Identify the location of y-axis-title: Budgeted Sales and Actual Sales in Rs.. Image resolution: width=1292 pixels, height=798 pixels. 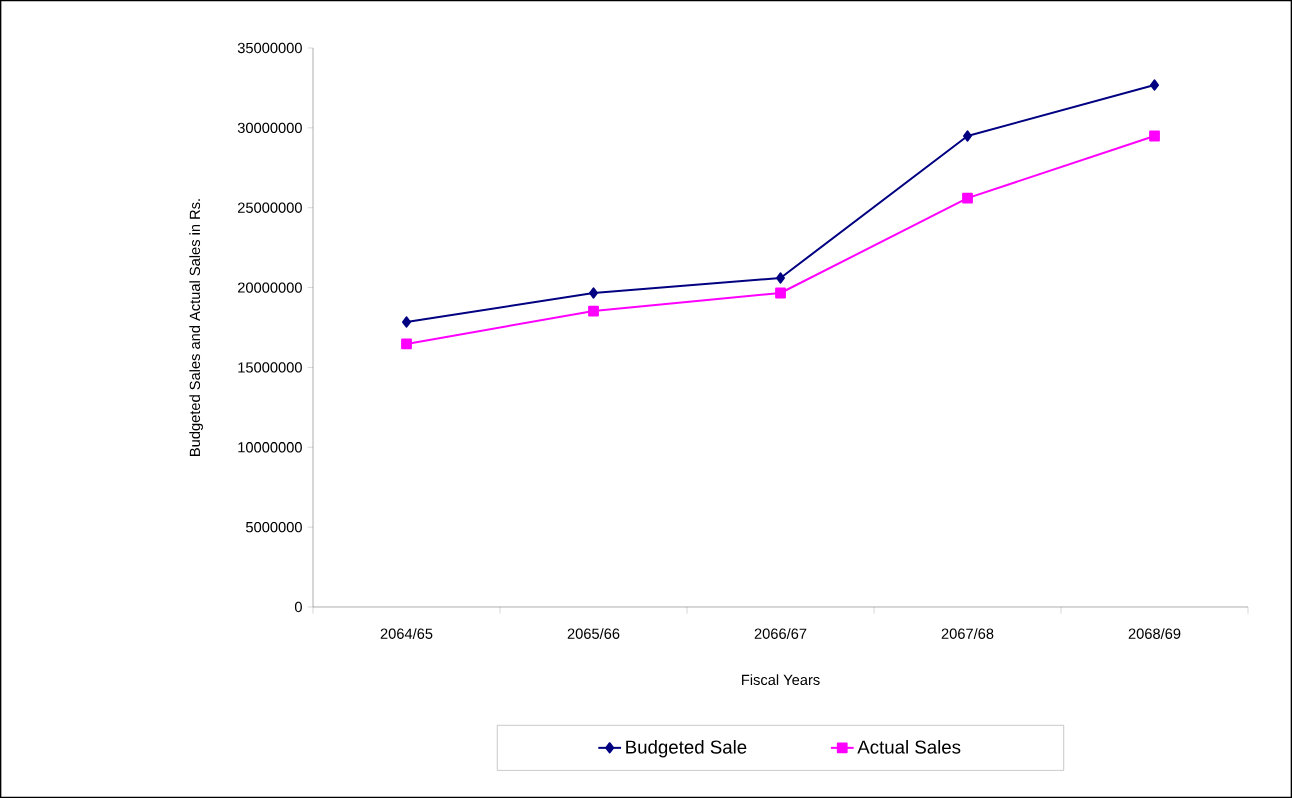
(196, 327).